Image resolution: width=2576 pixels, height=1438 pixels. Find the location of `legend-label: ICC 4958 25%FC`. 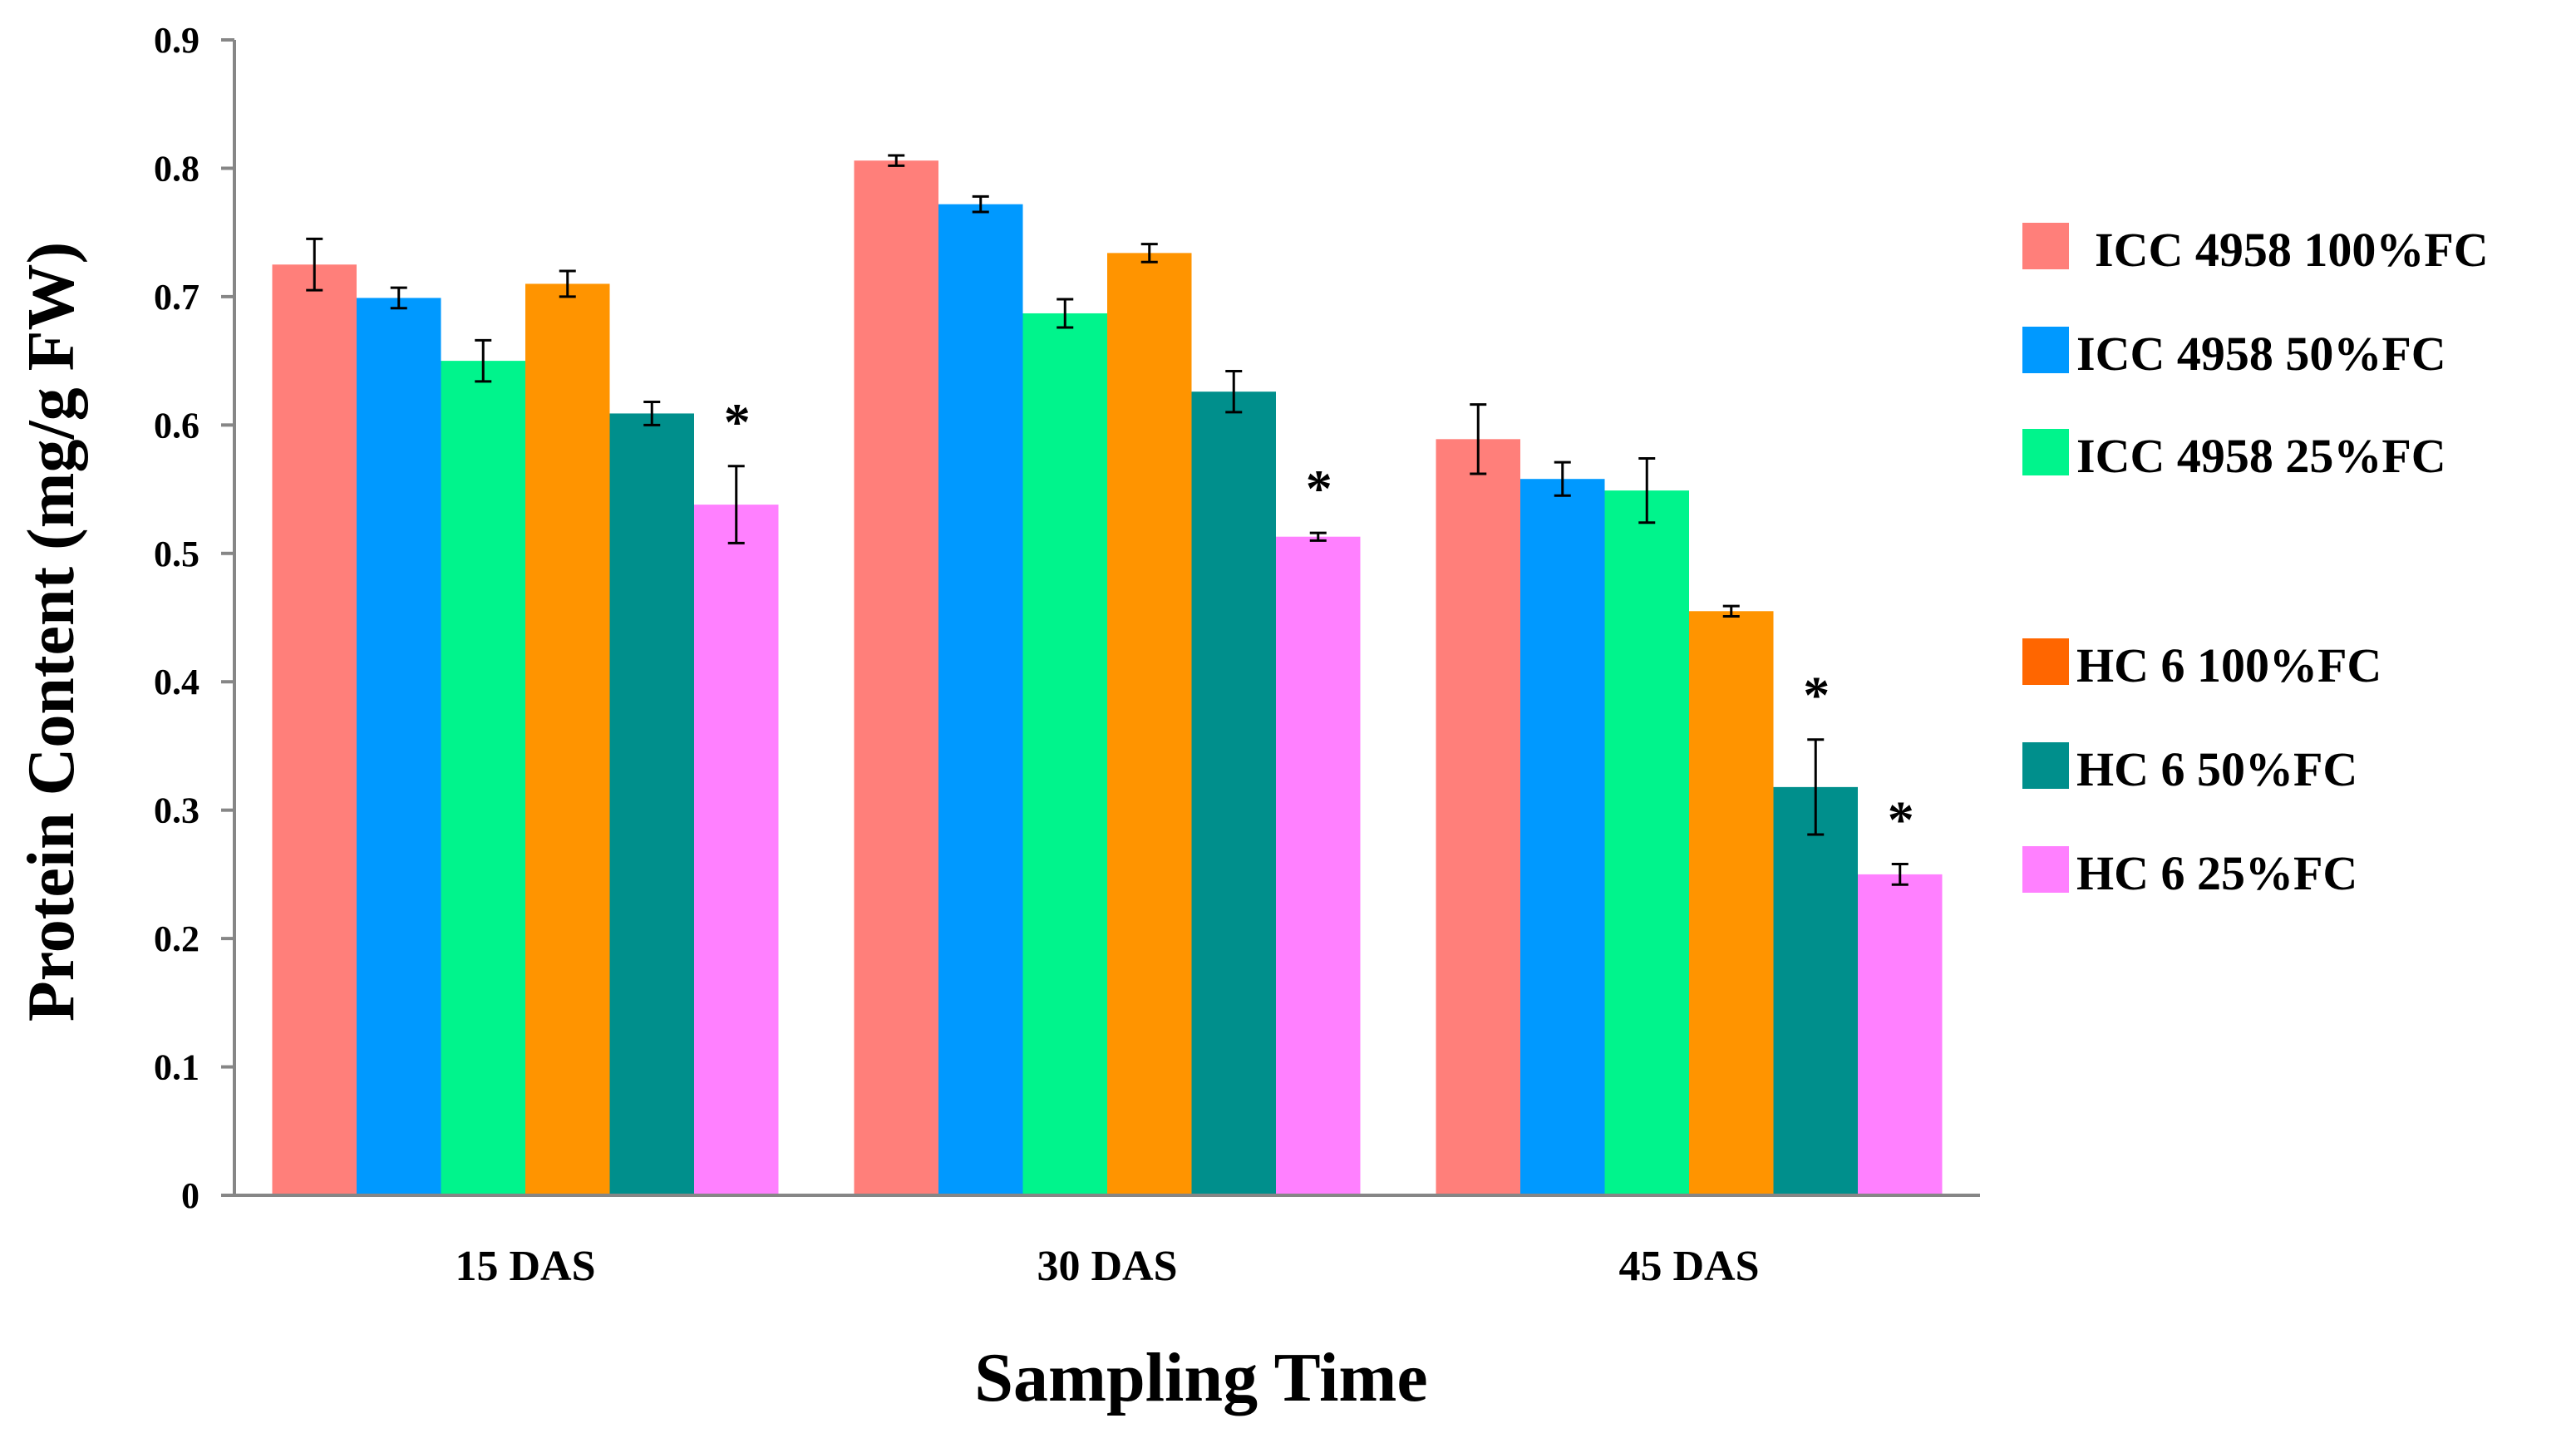

legend-label: ICC 4958 25%FC is located at coordinates (2261, 456).